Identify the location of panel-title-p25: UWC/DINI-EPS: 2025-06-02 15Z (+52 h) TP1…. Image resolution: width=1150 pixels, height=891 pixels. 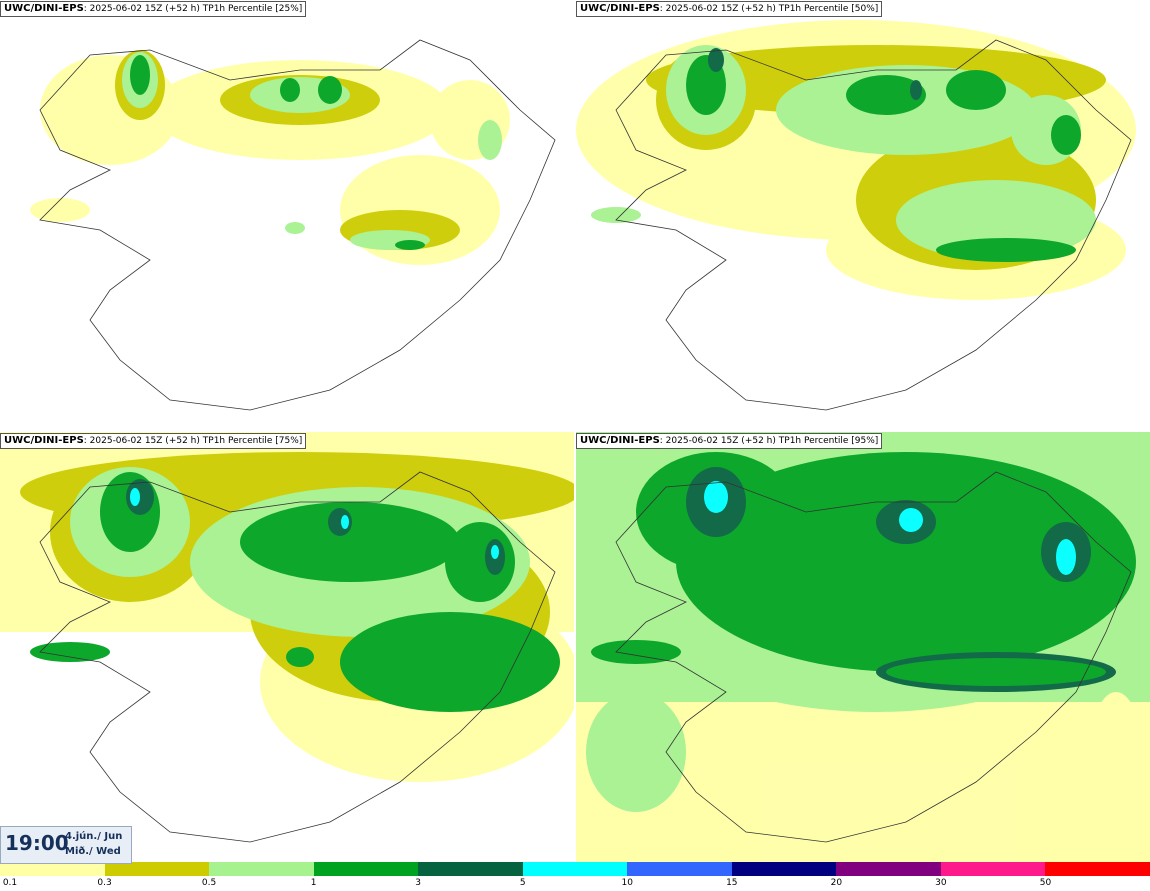
(153, 9).